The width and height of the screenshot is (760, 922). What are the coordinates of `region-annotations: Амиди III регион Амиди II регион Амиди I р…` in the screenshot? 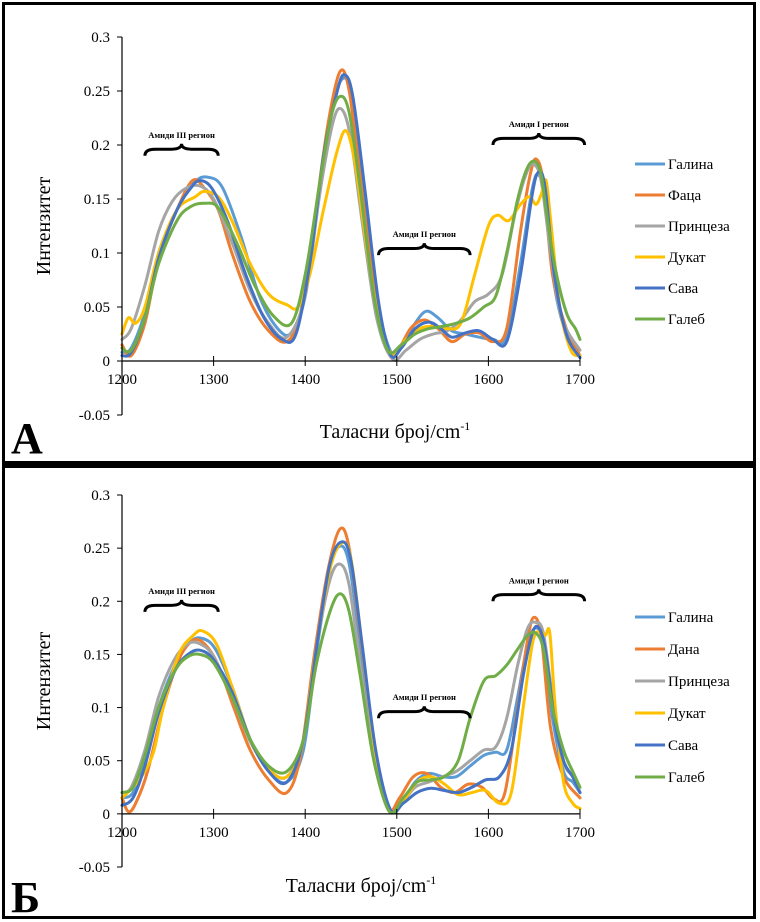 It's located at (365, 187).